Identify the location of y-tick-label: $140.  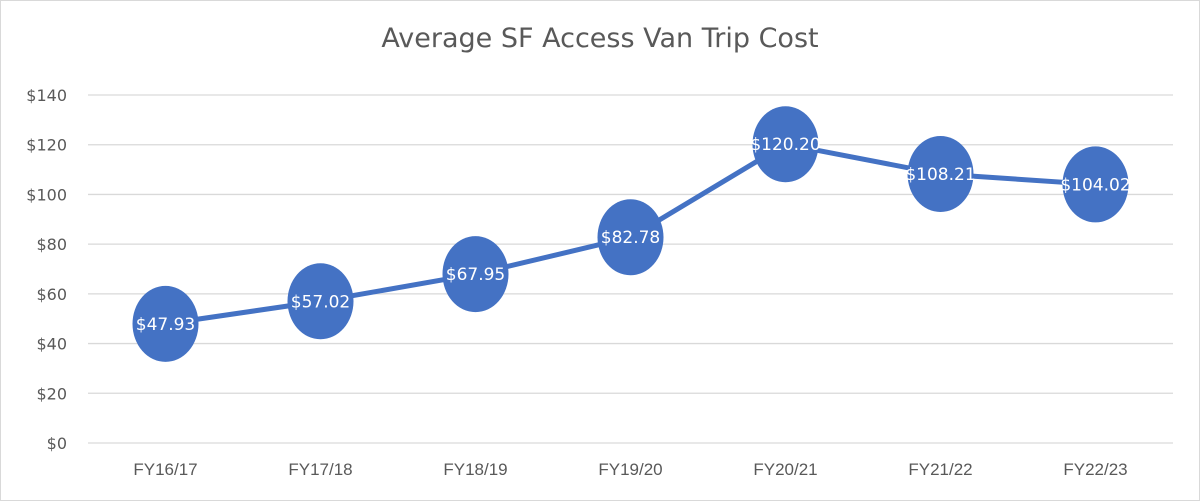
(46, 95).